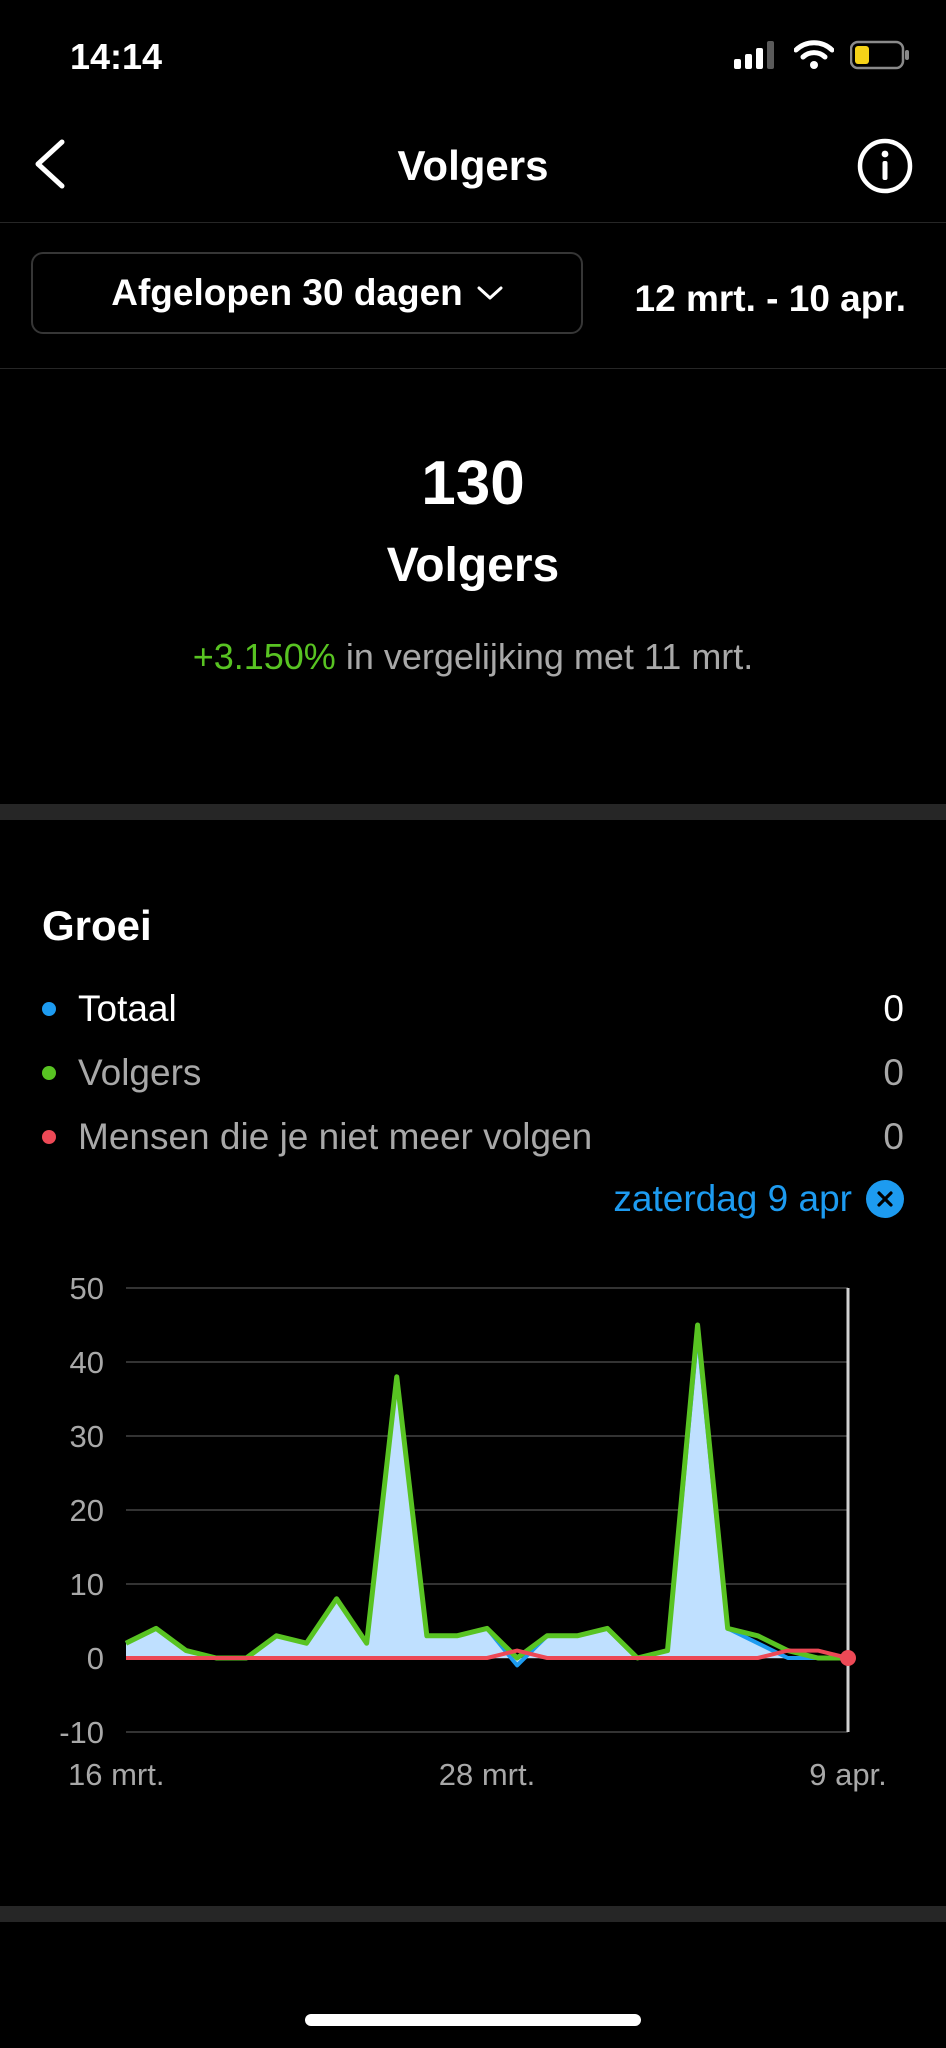 This screenshot has width=946, height=2048. I want to click on legend-dot-volgers, so click(49, 1073).